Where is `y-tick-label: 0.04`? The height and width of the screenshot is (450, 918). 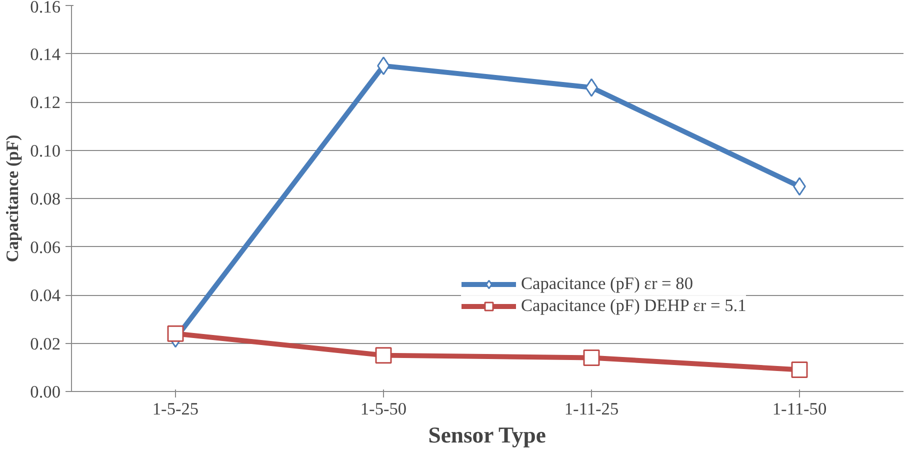
y-tick-label: 0.04 is located at coordinates (45, 295).